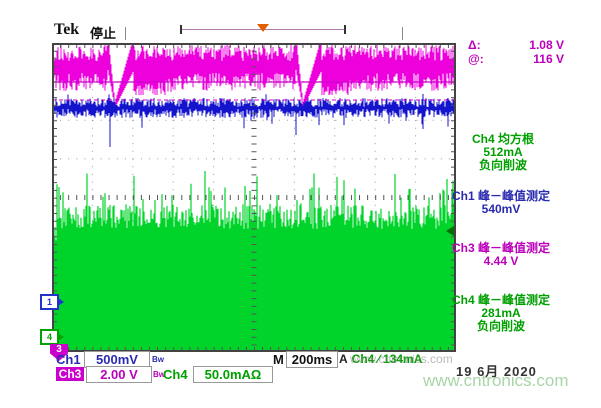  I want to click on measurement-value: 4.44 V, so click(501, 261).